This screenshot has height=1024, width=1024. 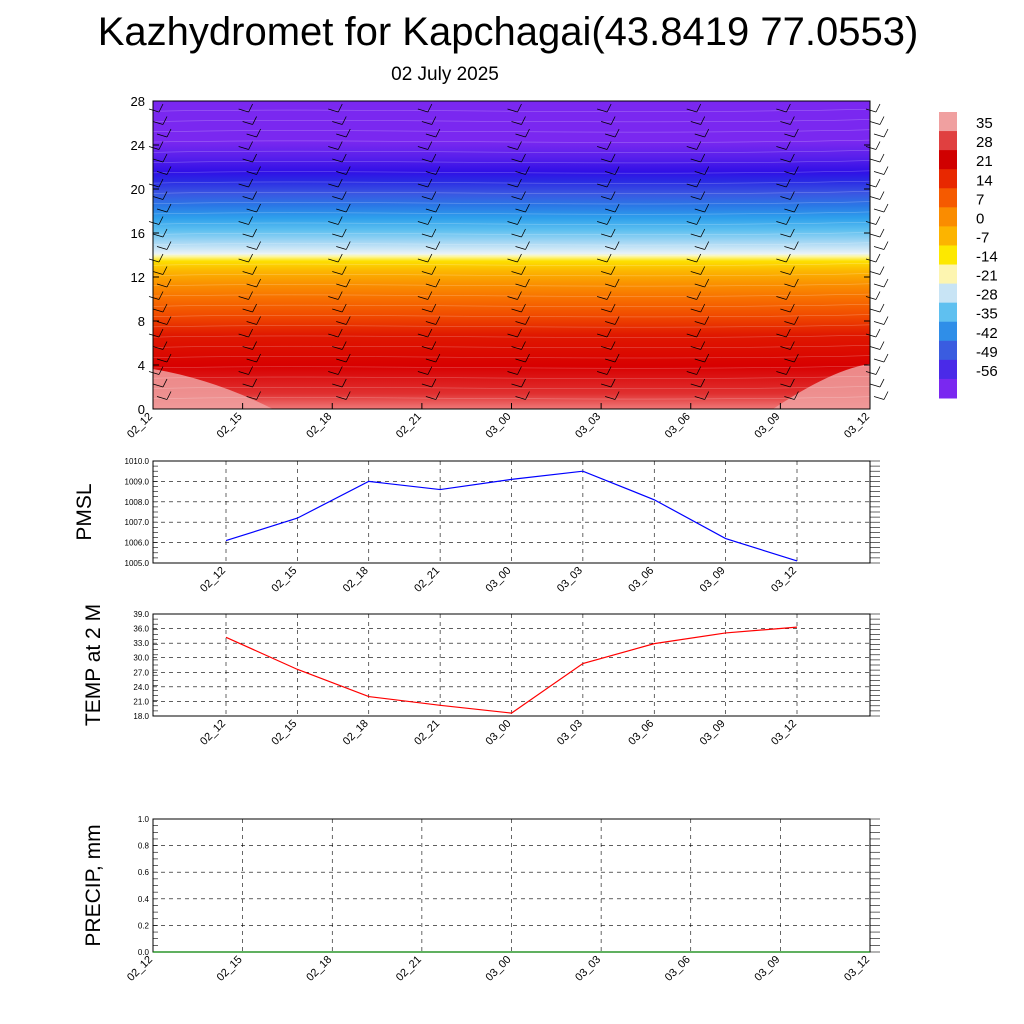 What do you see at coordinates (141, 614) in the screenshot?
I see `y-tick-label: 39.0` at bounding box center [141, 614].